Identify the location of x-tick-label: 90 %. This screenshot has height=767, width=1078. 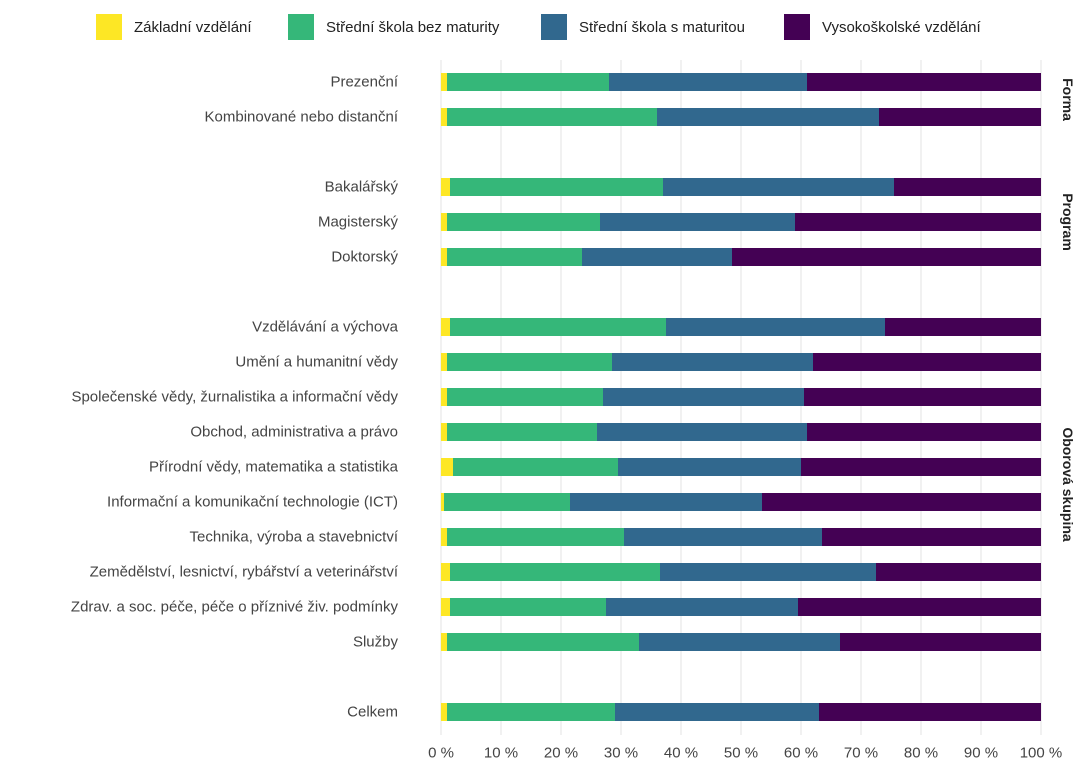
(981, 753).